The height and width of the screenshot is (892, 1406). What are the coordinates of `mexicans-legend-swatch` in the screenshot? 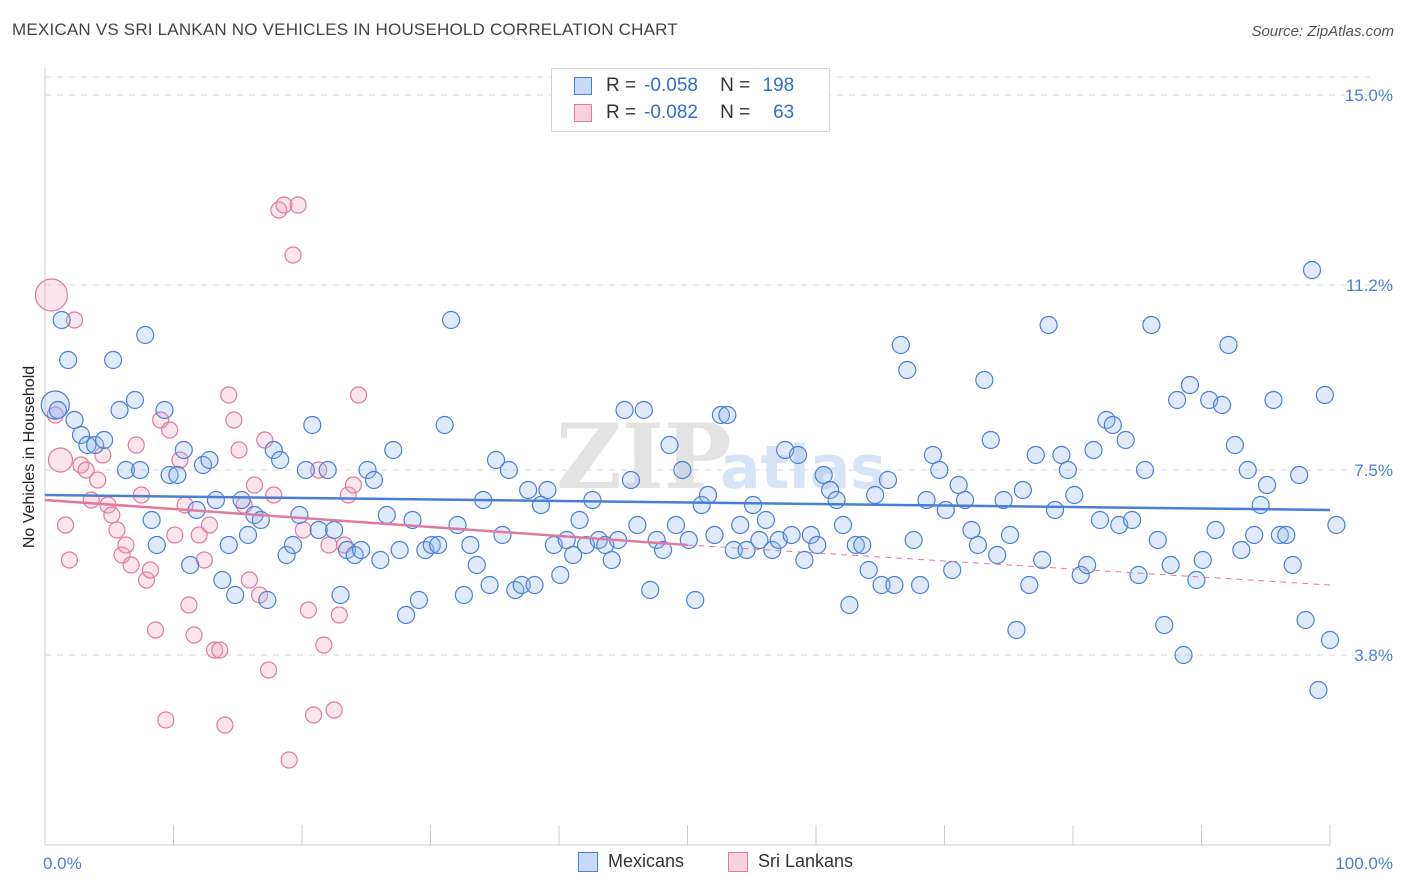 It's located at (588, 861).